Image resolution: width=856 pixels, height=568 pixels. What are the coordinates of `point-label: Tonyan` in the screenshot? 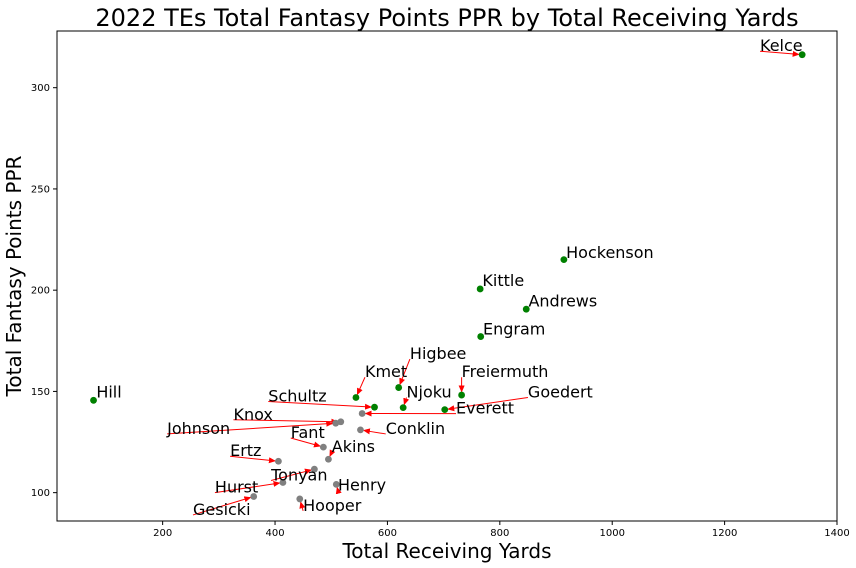 It's located at (298, 475).